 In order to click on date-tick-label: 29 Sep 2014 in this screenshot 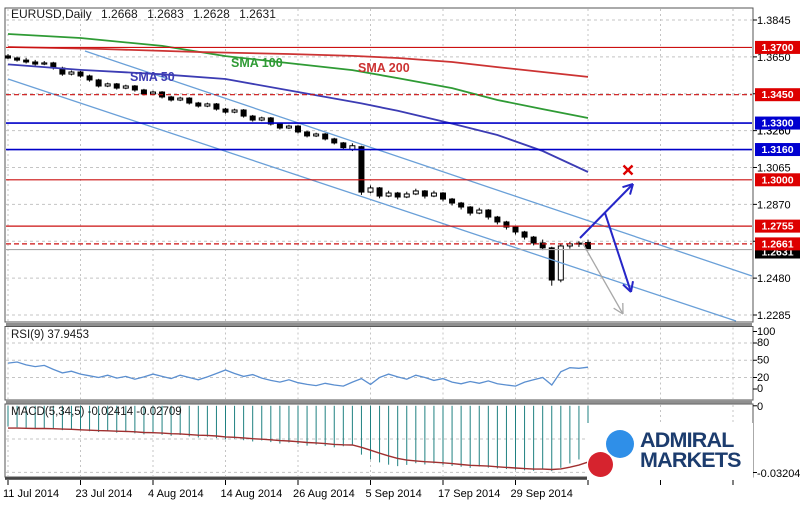, I will do `click(542, 494)`.